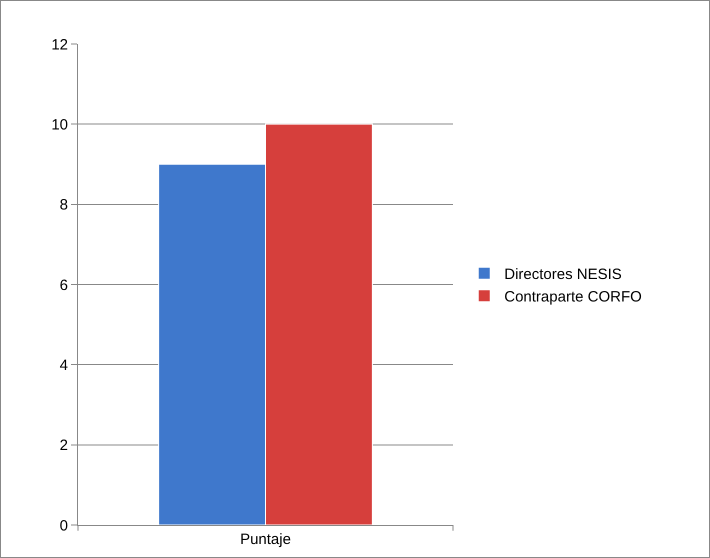 This screenshot has height=558, width=710. I want to click on y-tick-label: 4, so click(64, 365).